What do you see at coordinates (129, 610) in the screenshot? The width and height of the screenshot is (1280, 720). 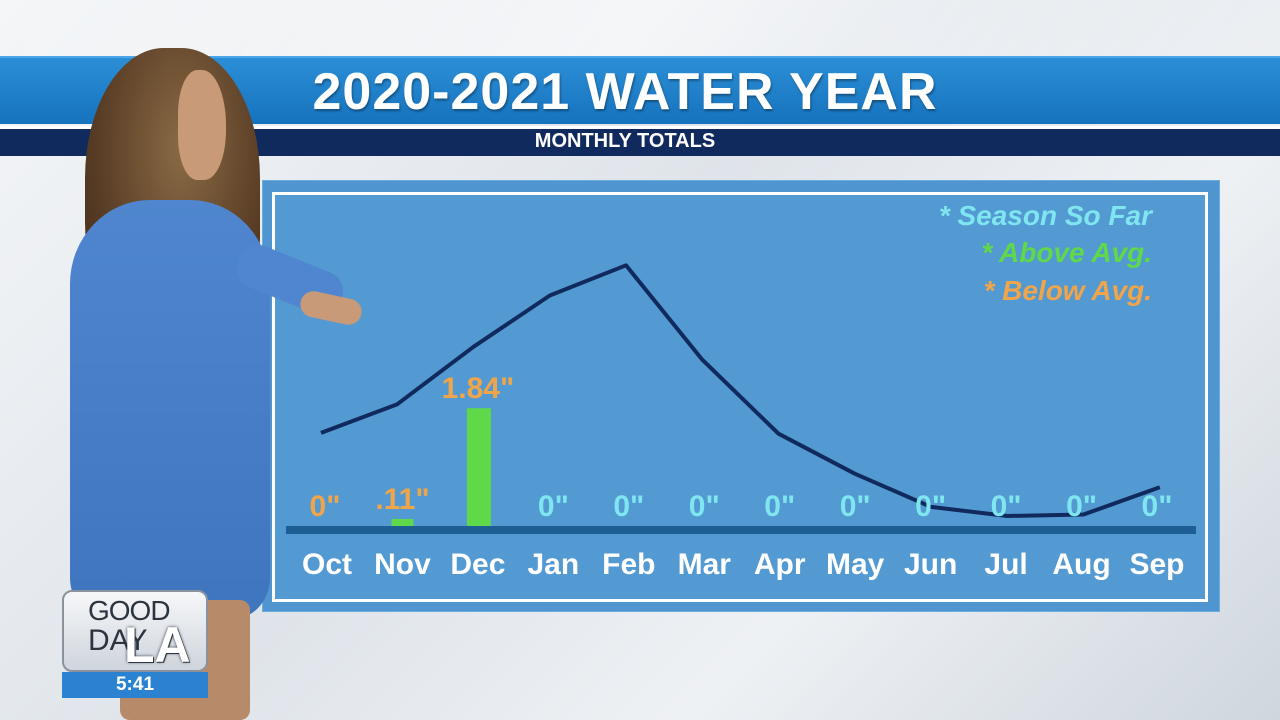 I see `logo-text-good: GOOD` at bounding box center [129, 610].